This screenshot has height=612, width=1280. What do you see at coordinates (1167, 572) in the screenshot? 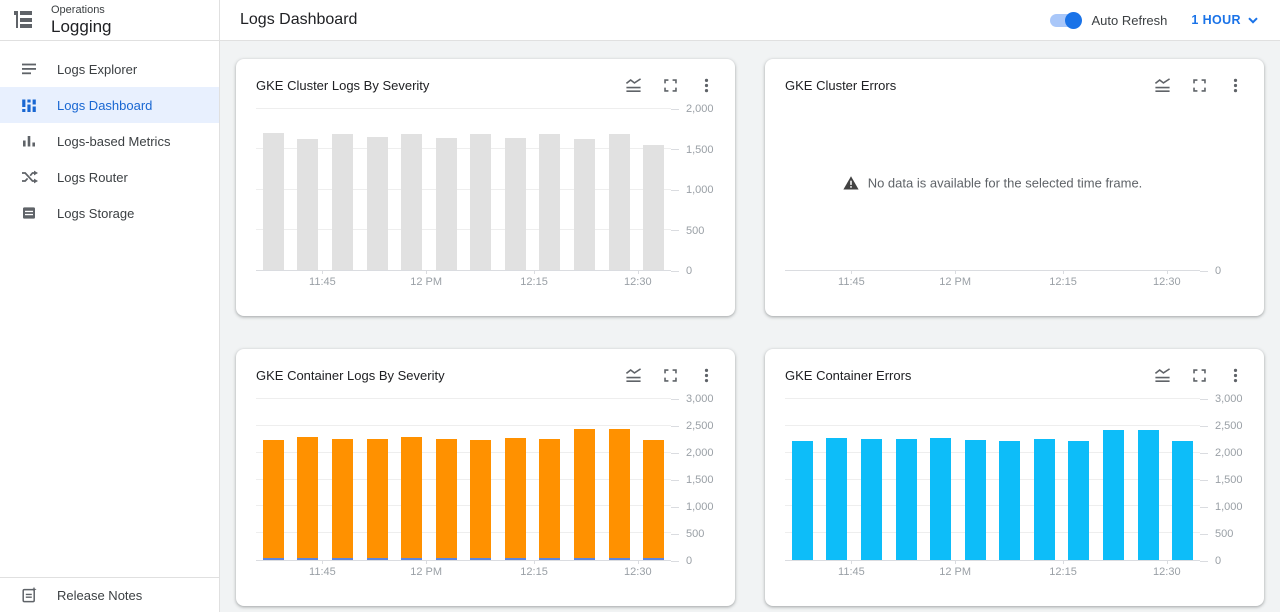
I see `x-tick-label: 12:30` at bounding box center [1167, 572].